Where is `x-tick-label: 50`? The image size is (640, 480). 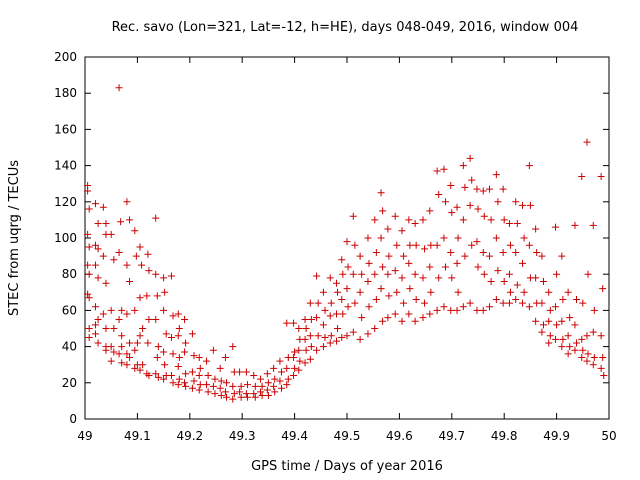 x-tick-label: 50 is located at coordinates (608, 436).